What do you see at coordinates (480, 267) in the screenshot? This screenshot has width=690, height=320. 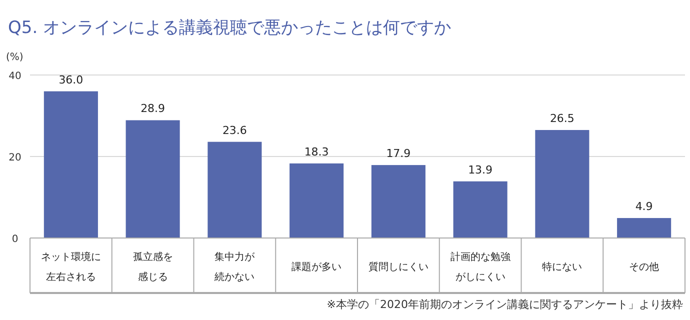 I see `x-tick-label: 計画的な勉強がしにくい` at bounding box center [480, 267].